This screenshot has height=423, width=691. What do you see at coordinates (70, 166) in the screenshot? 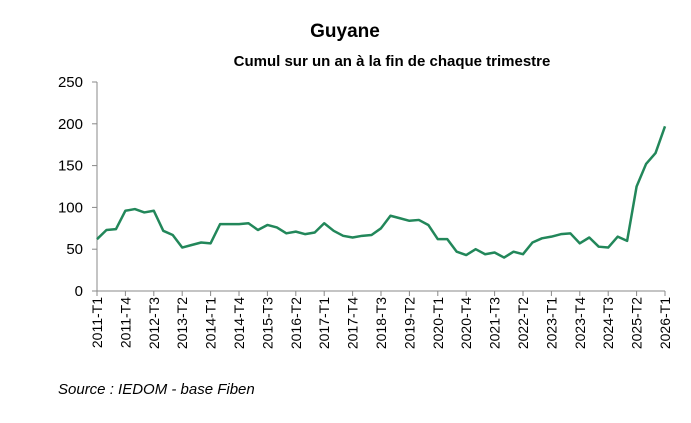
I see `y-tick-label: 150` at bounding box center [70, 166].